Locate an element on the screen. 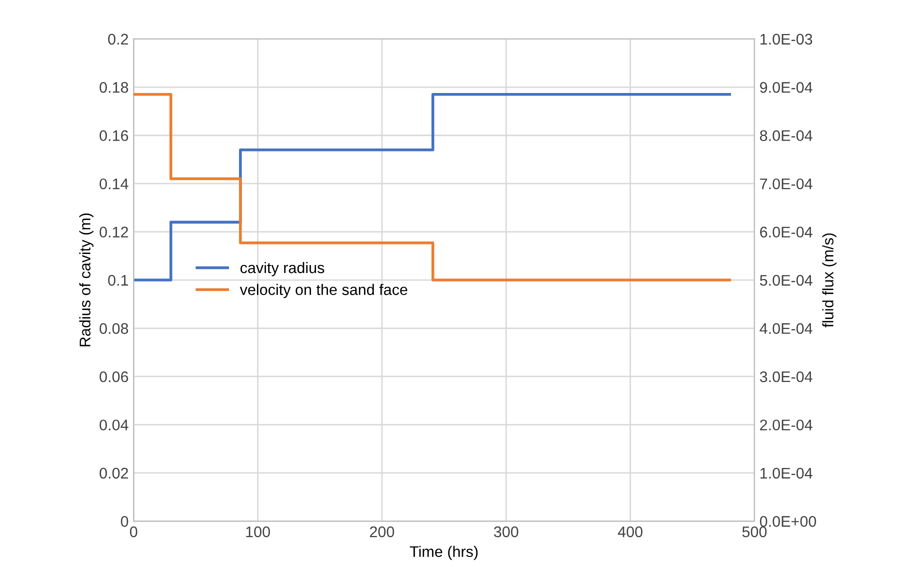 The image size is (909, 581). x-tick-label: 500 is located at coordinates (754, 532).